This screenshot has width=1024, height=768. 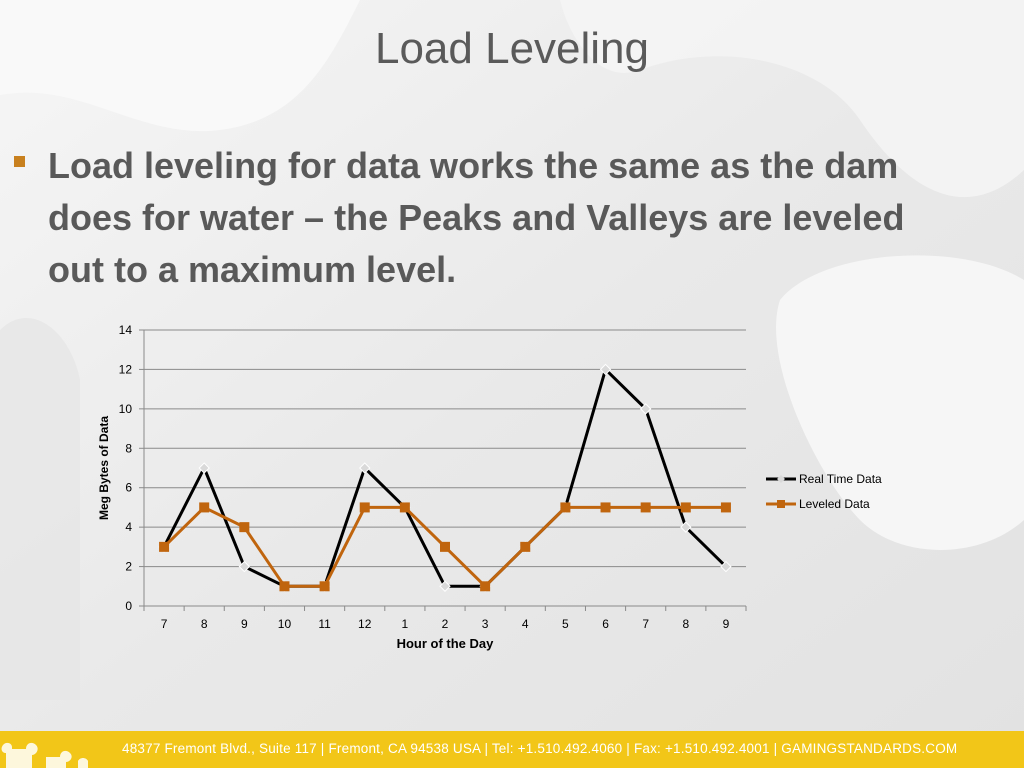 What do you see at coordinates (834, 504) in the screenshot?
I see `legend-label: Leveled Data` at bounding box center [834, 504].